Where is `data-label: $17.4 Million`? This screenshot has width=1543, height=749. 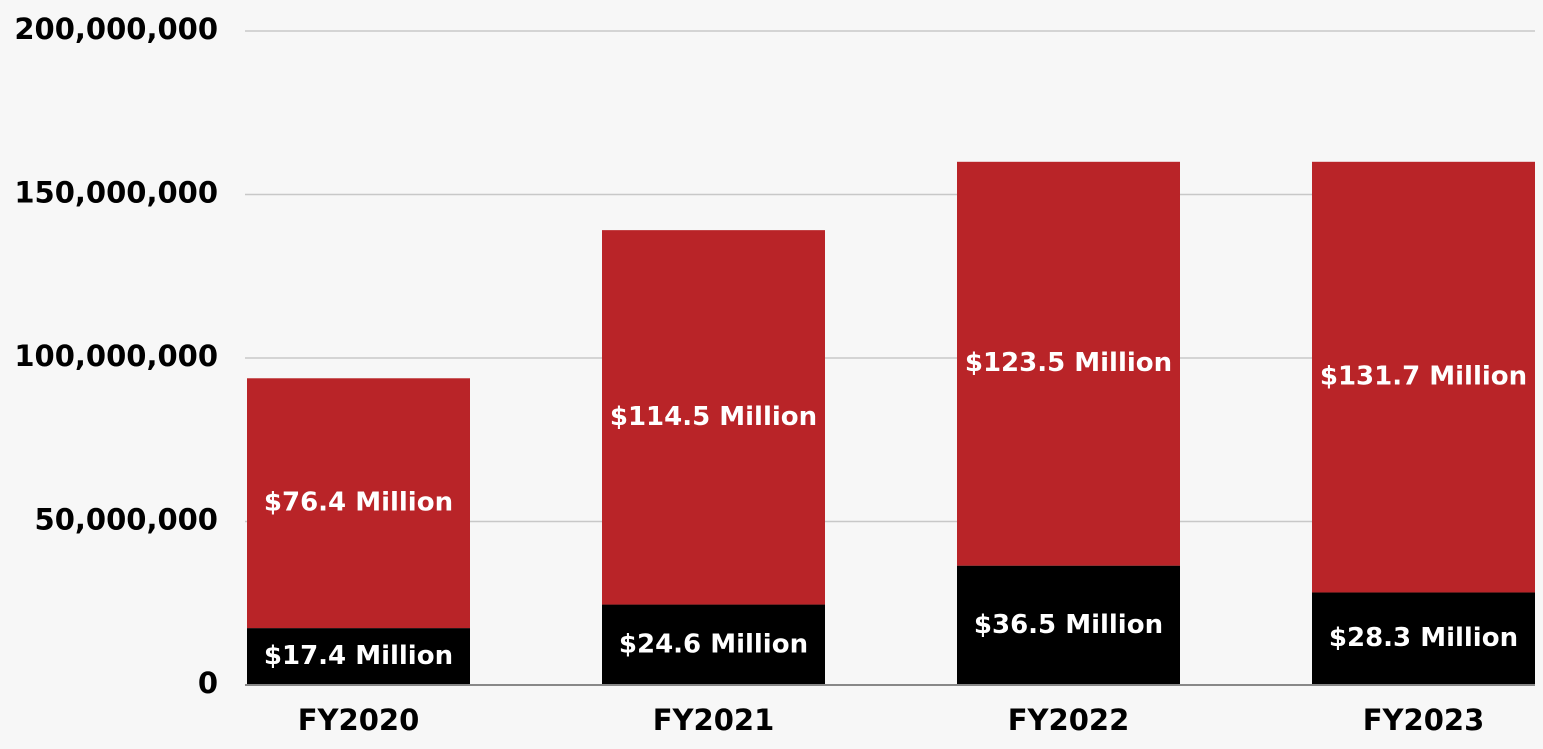 data-label: $17.4 Million is located at coordinates (358, 656).